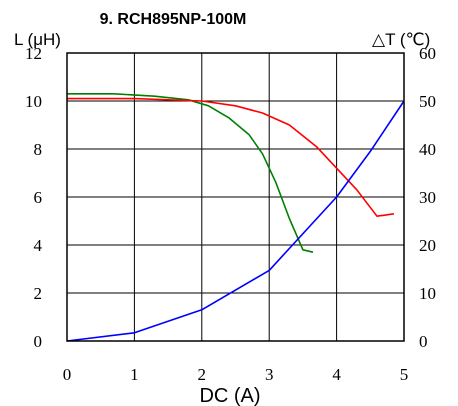  What do you see at coordinates (401, 39) in the screenshot?
I see `y-right-axis-label: △T (℃)` at bounding box center [401, 39].